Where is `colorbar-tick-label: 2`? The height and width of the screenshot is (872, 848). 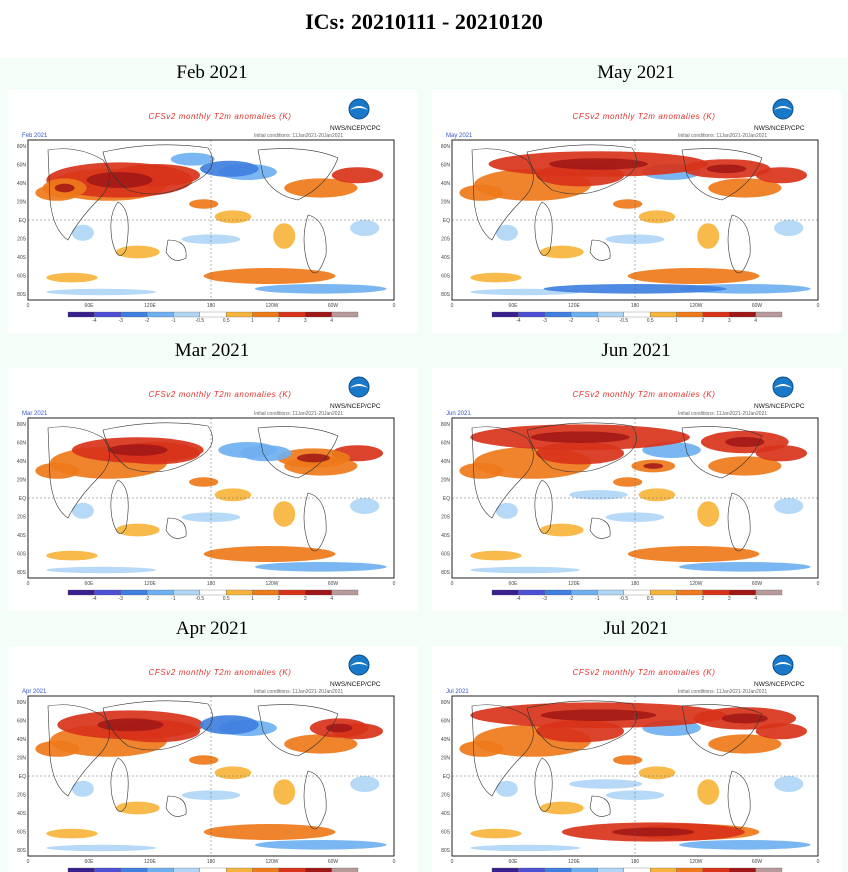
colorbar-tick-label: 2 is located at coordinates (279, 599).